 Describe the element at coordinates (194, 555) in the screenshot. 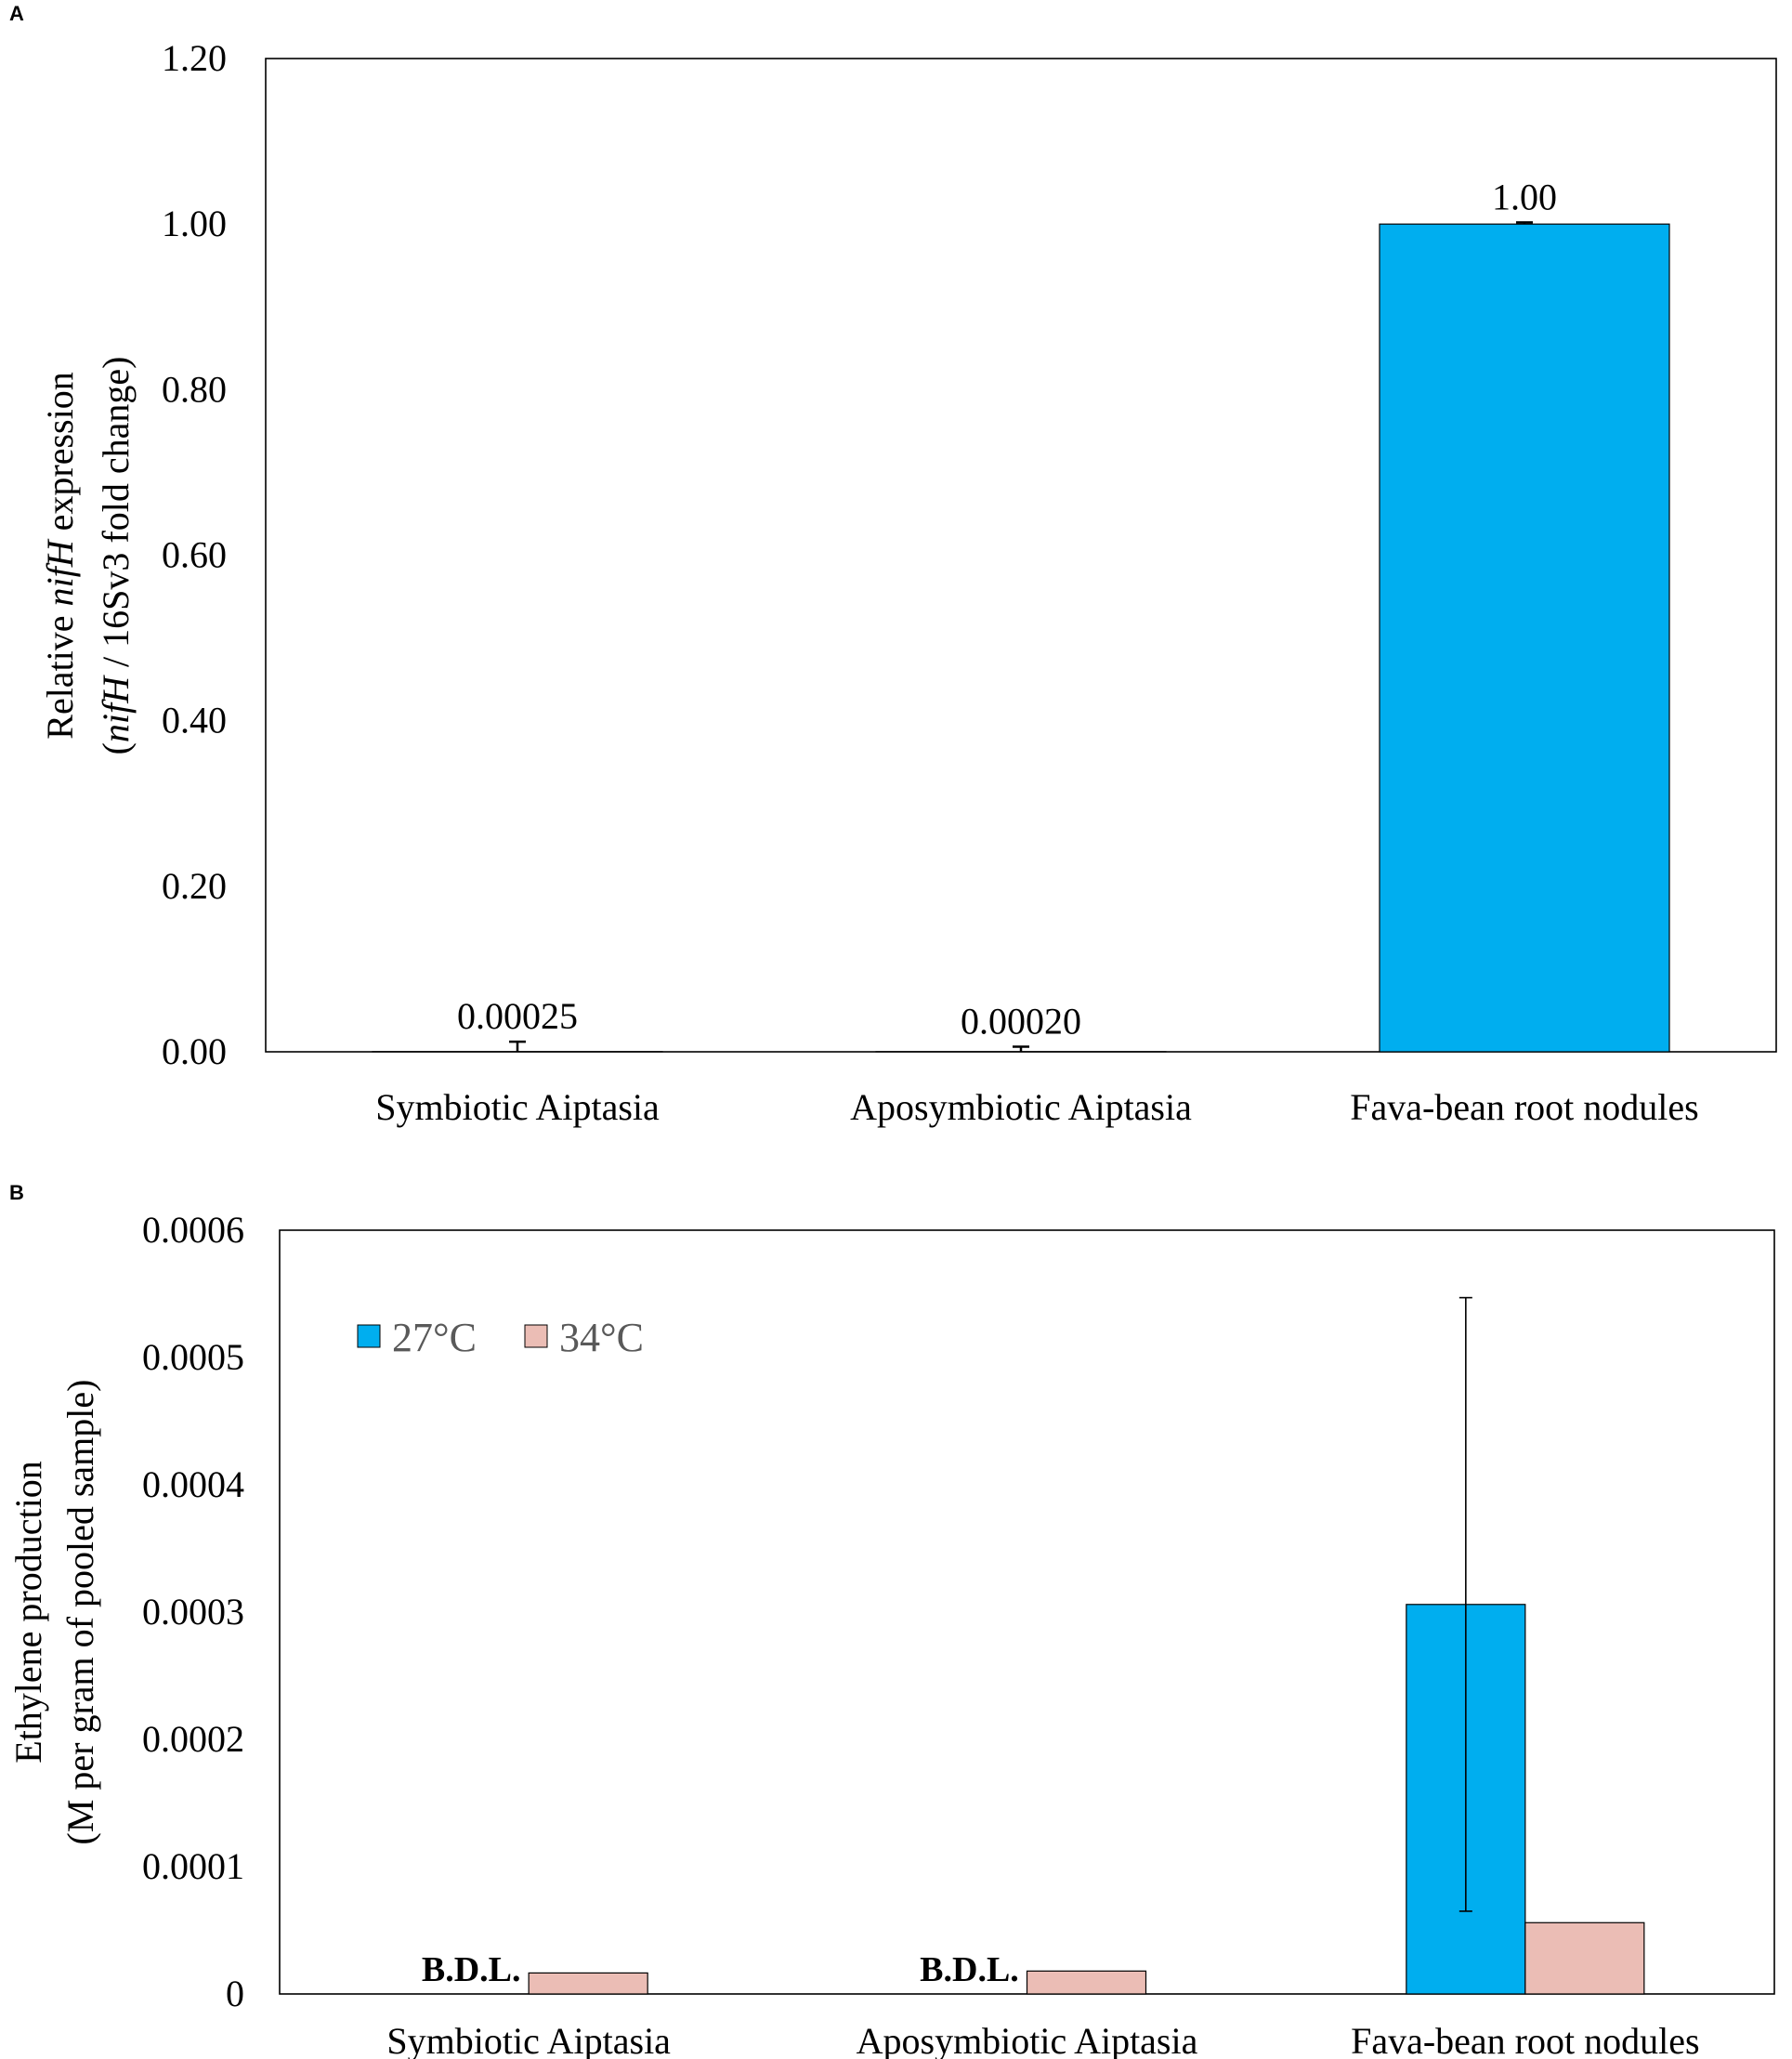

I see `y-tick-label: 0.60` at that location.